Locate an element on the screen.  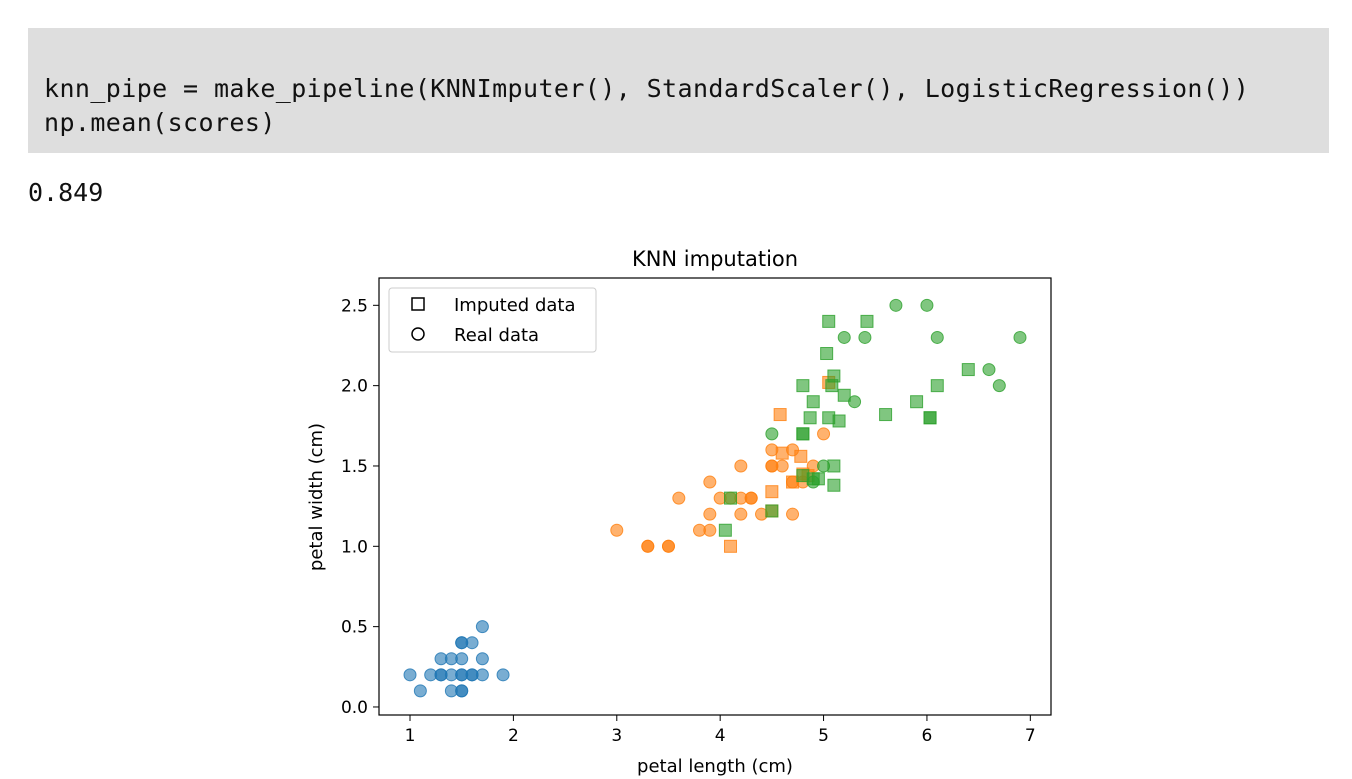
chart-title: KNN imputation is located at coordinates (715, 259).